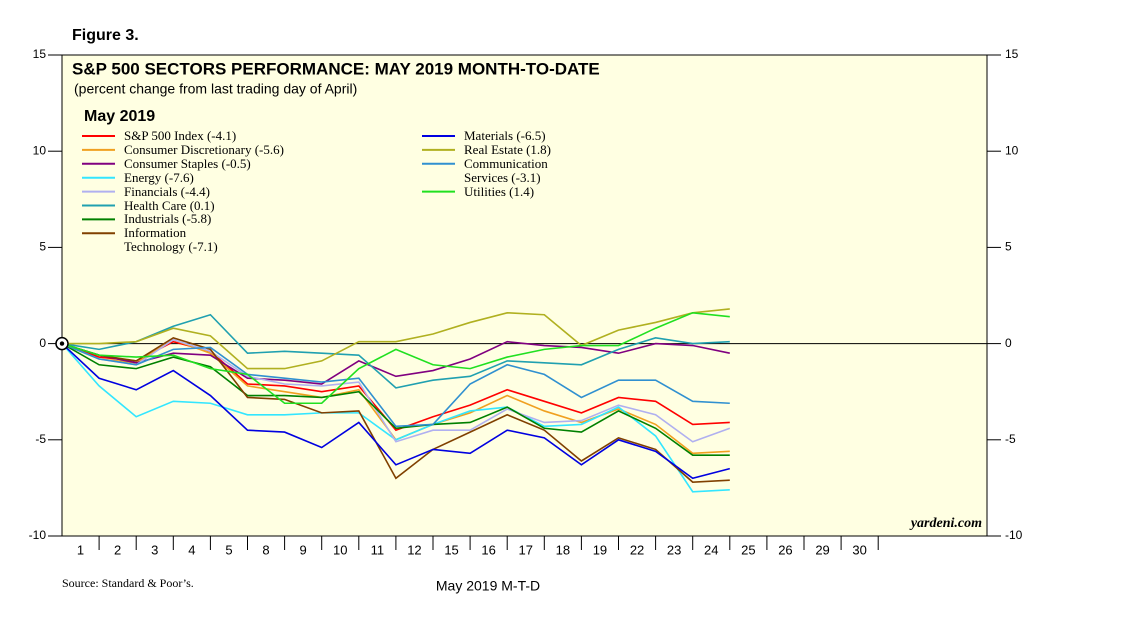  What do you see at coordinates (167, 191) in the screenshot?
I see `legend-label: Financials (-4.4)` at bounding box center [167, 191].